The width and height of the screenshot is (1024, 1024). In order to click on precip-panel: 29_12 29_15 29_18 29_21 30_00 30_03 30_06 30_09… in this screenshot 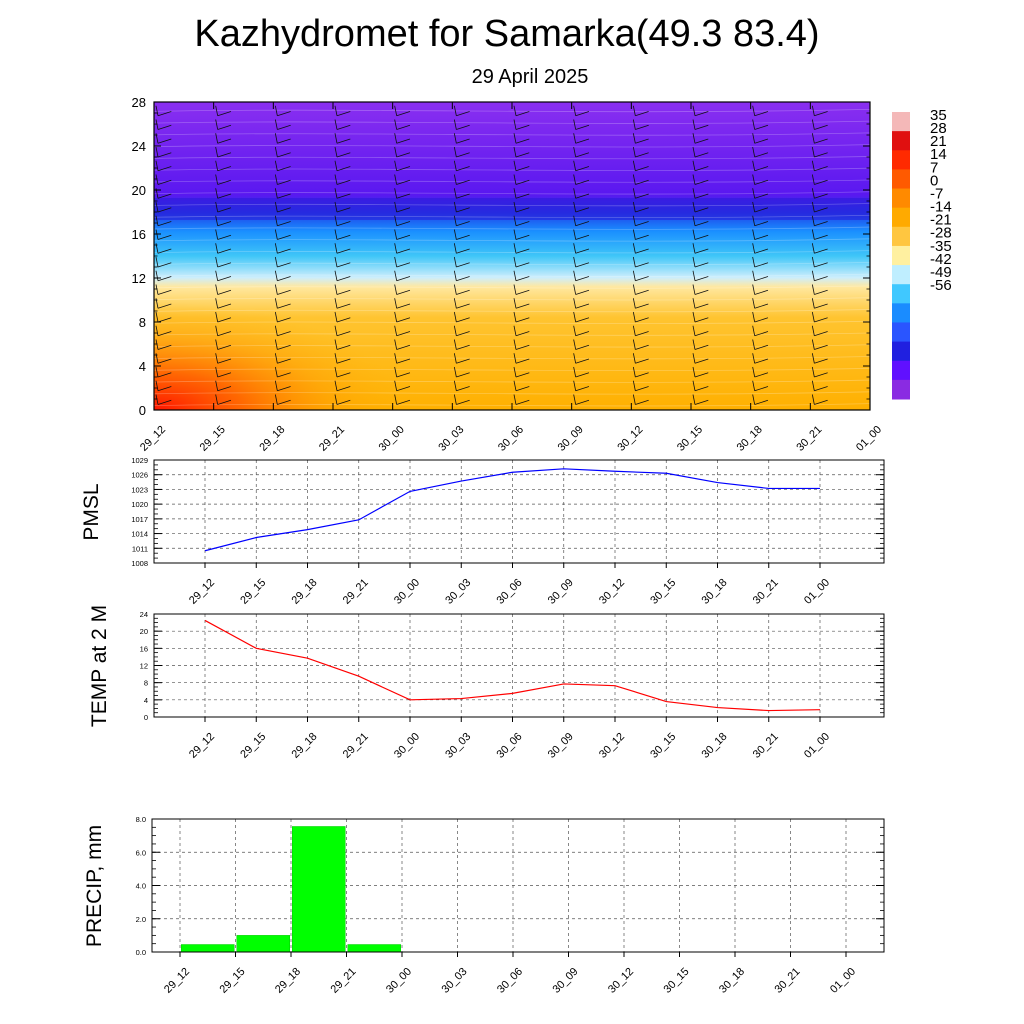, I will do `click(484, 905)`.